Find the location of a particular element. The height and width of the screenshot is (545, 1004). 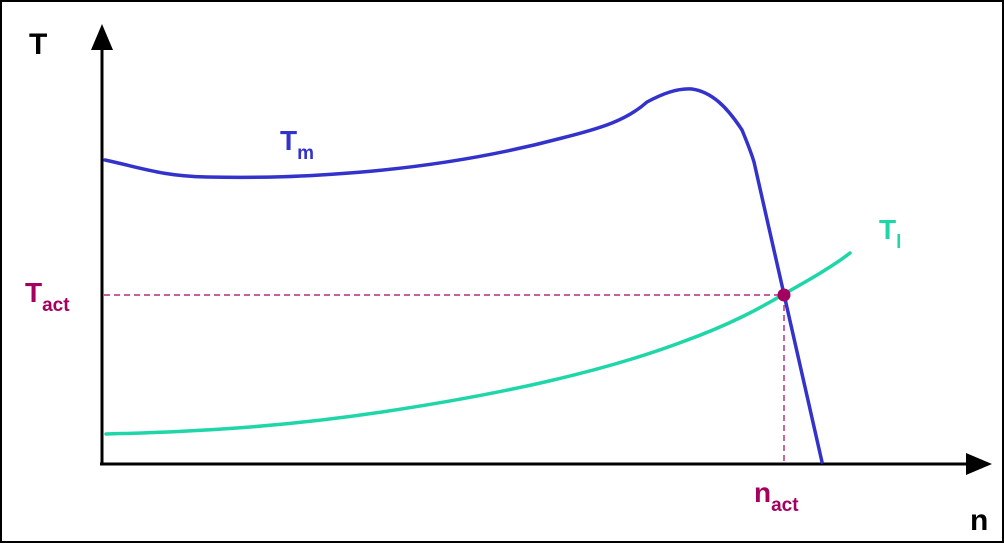

motor-curve-label: Tm is located at coordinates (297, 144).